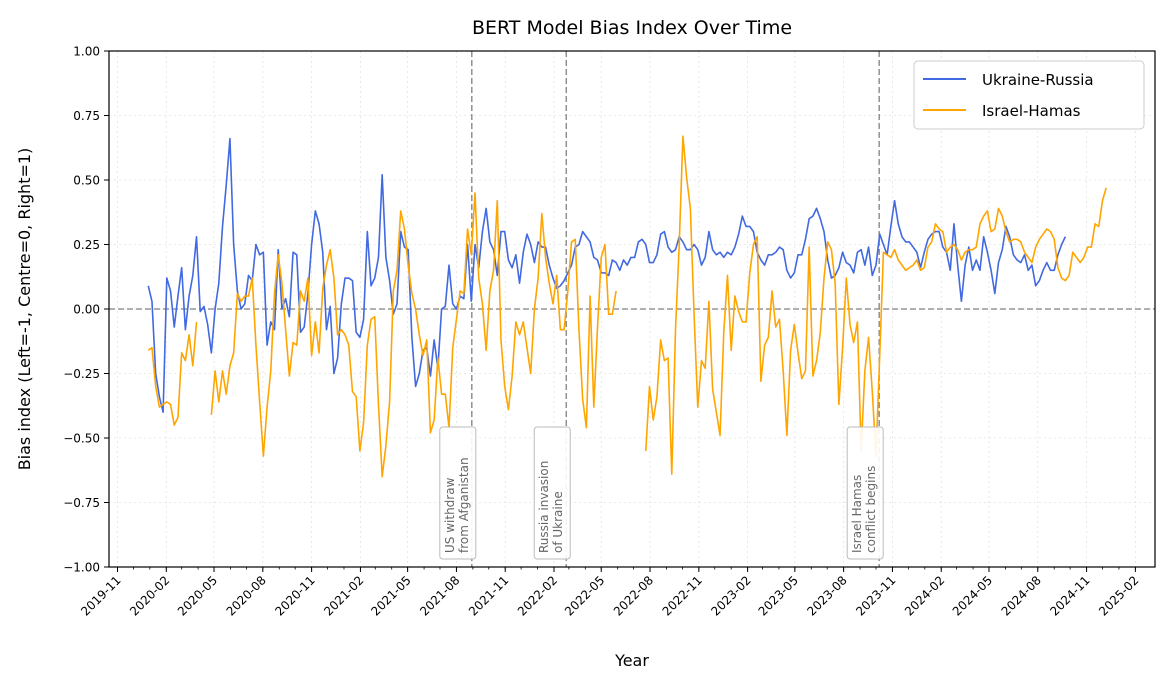  What do you see at coordinates (81, 374) in the screenshot?
I see `y-tick-label: −0.25` at bounding box center [81, 374].